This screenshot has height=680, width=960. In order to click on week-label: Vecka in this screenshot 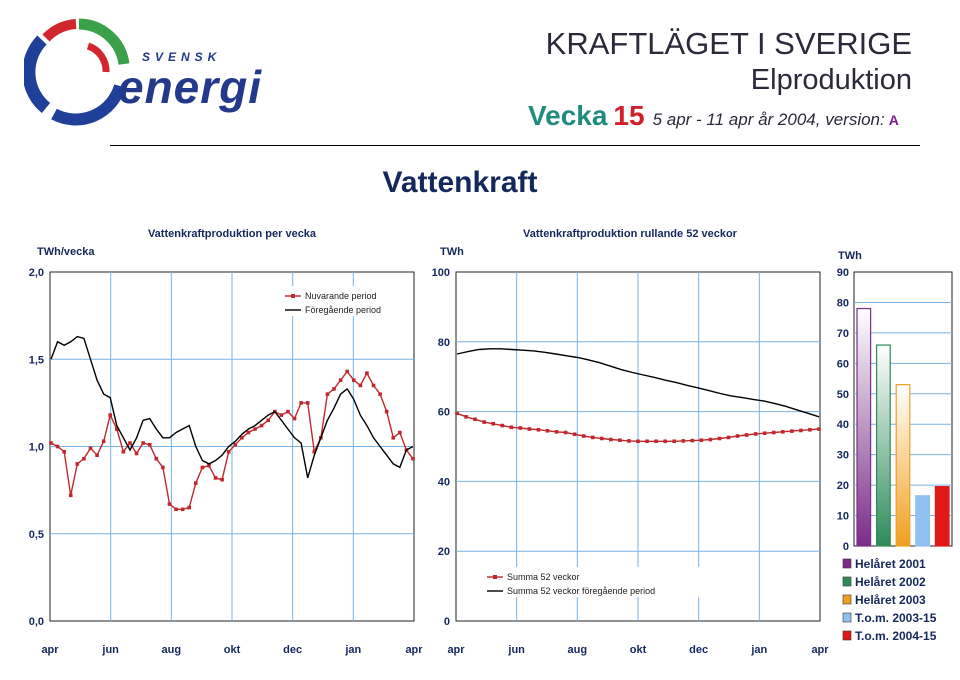, I will do `click(568, 115)`.